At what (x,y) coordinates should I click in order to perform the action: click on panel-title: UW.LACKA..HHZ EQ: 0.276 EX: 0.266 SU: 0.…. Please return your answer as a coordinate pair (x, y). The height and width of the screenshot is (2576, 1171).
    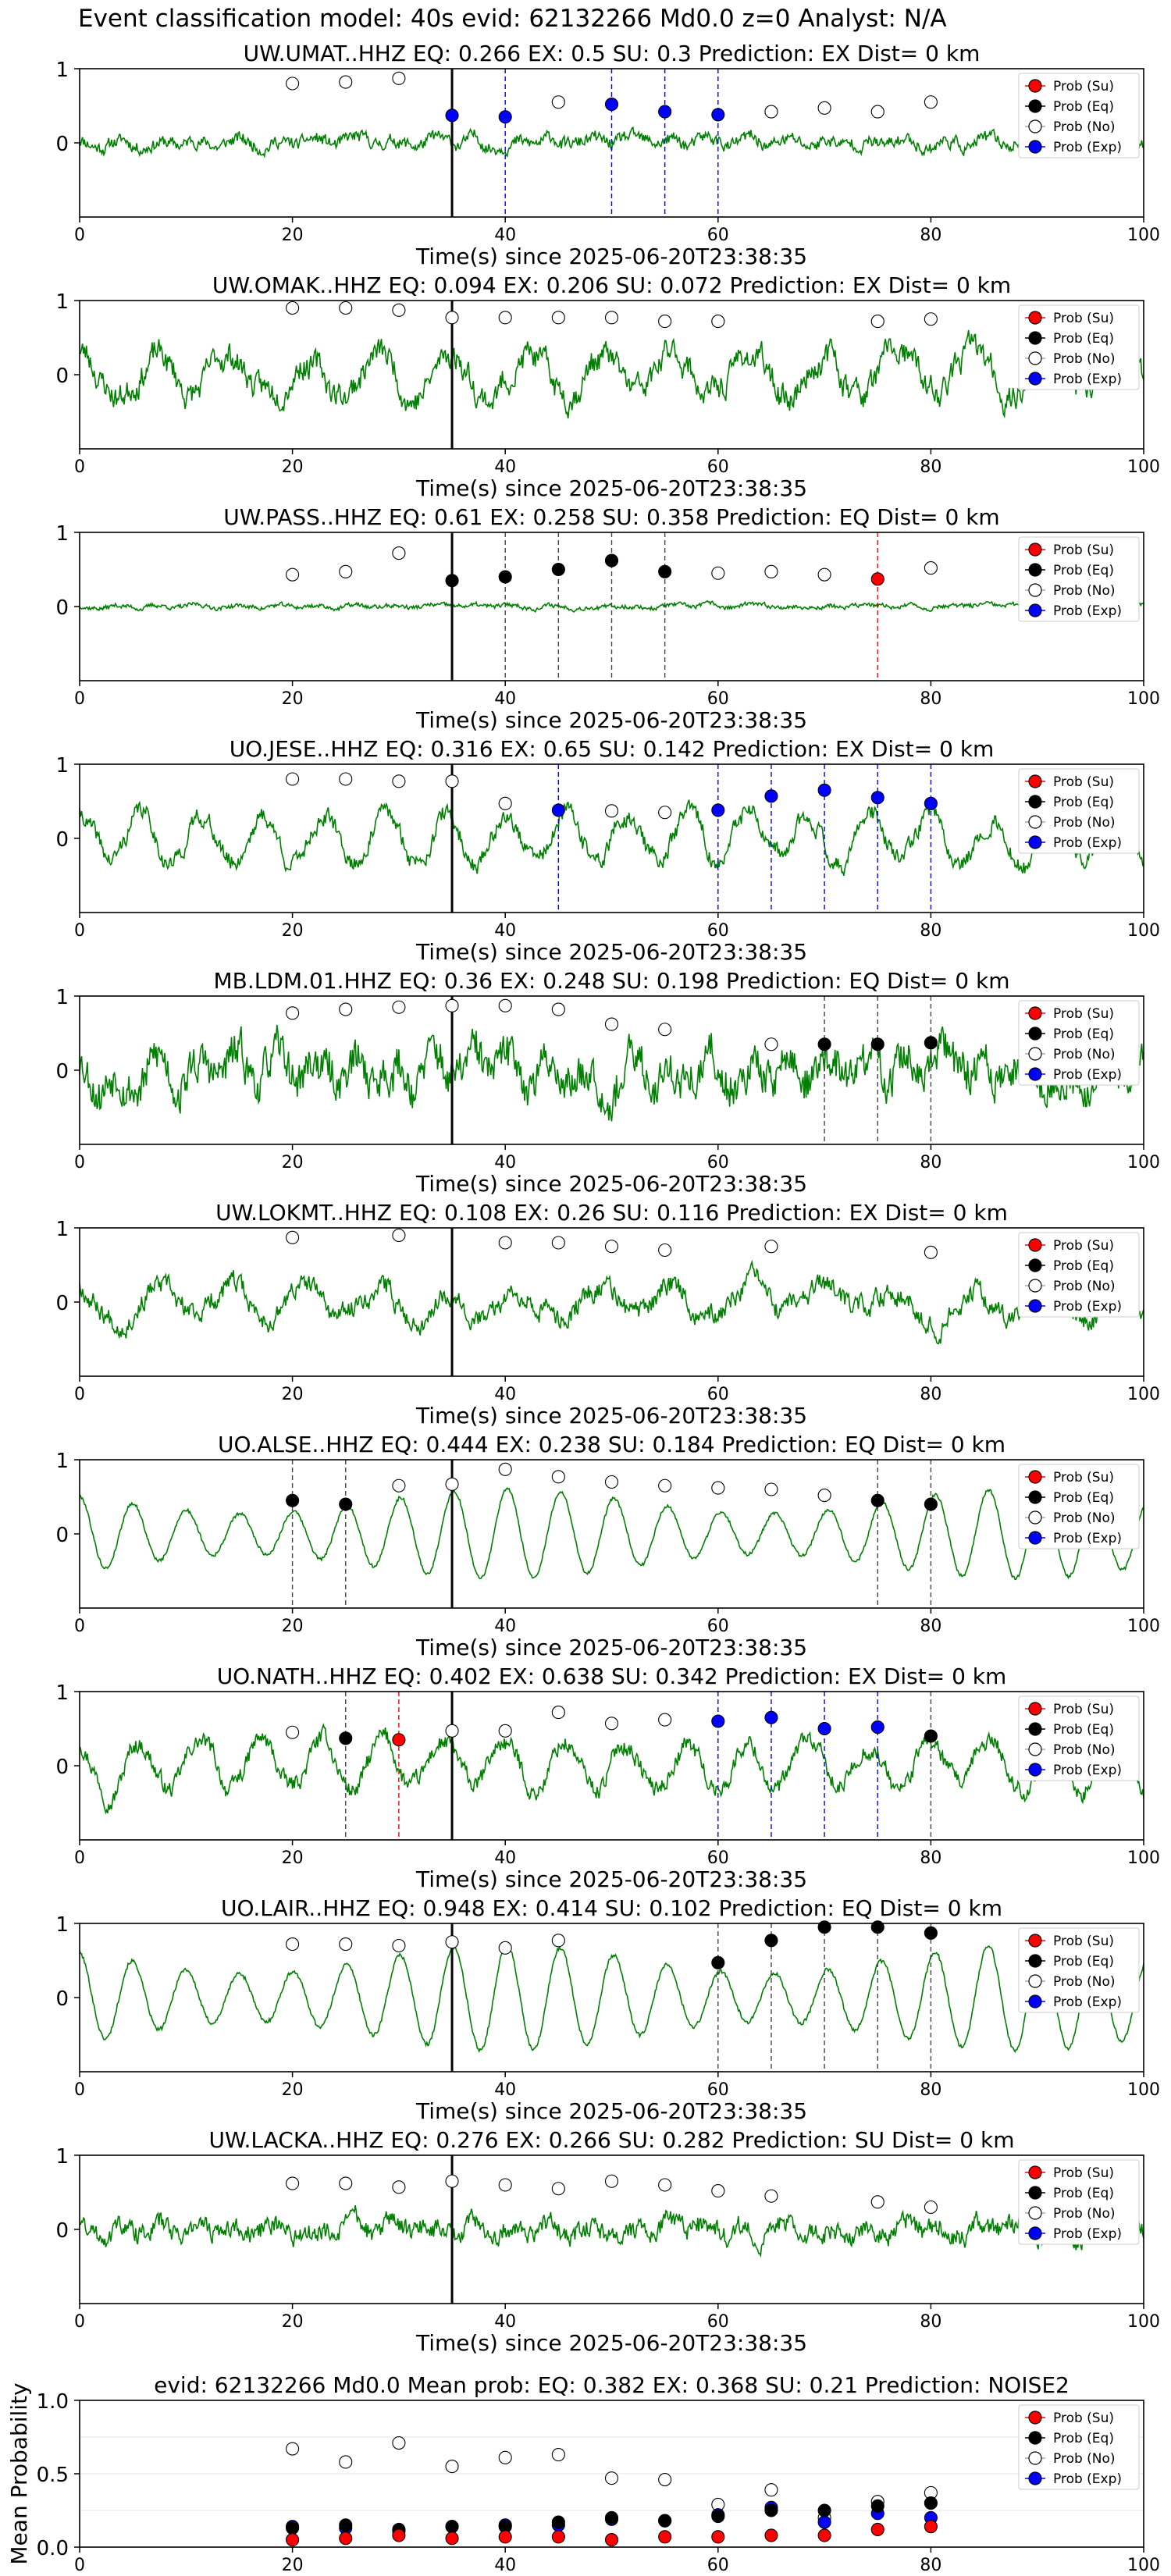
    Looking at the image, I should click on (612, 2140).